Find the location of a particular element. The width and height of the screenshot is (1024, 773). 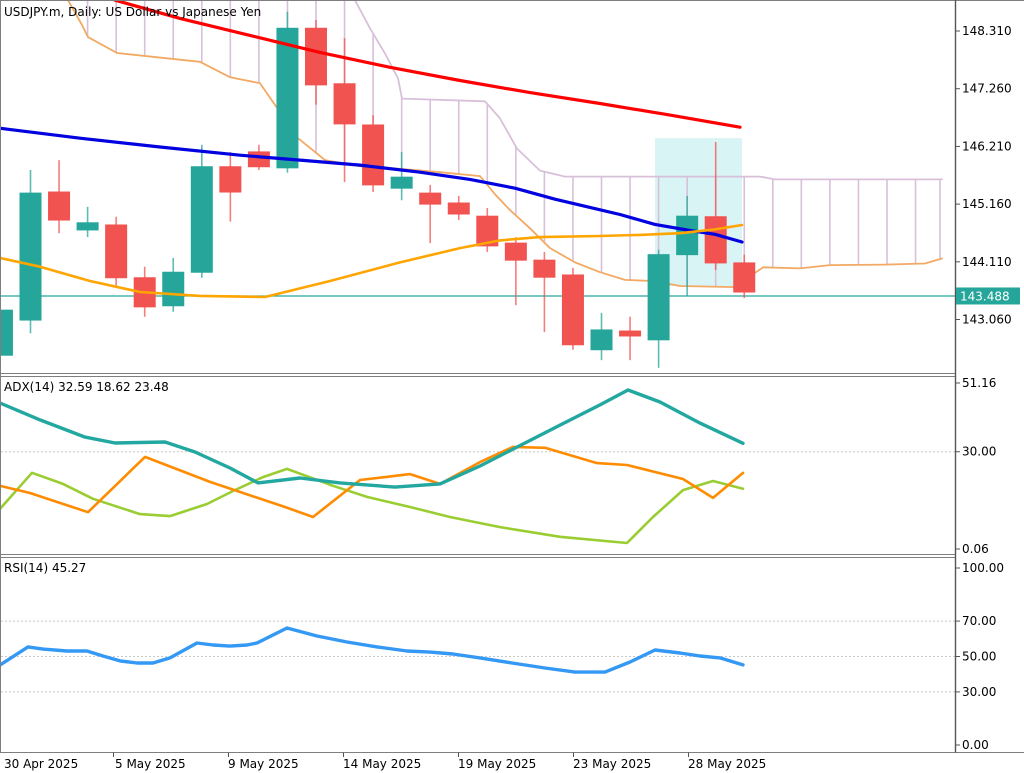

adx-axis-label: 51.16 is located at coordinates (979, 383).